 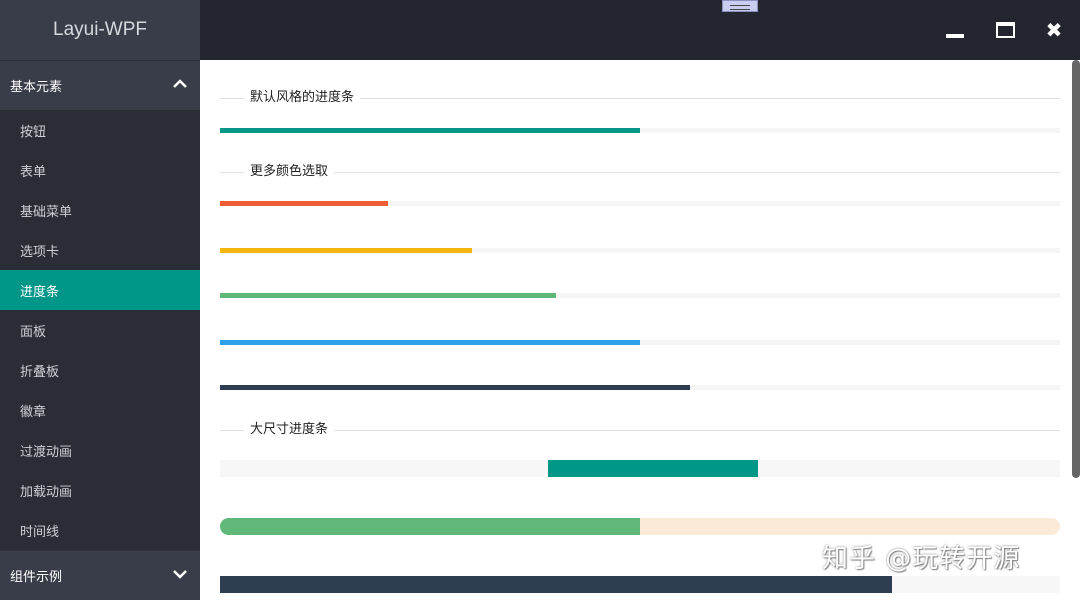 I want to click on minimize-icon, so click(x=955, y=36).